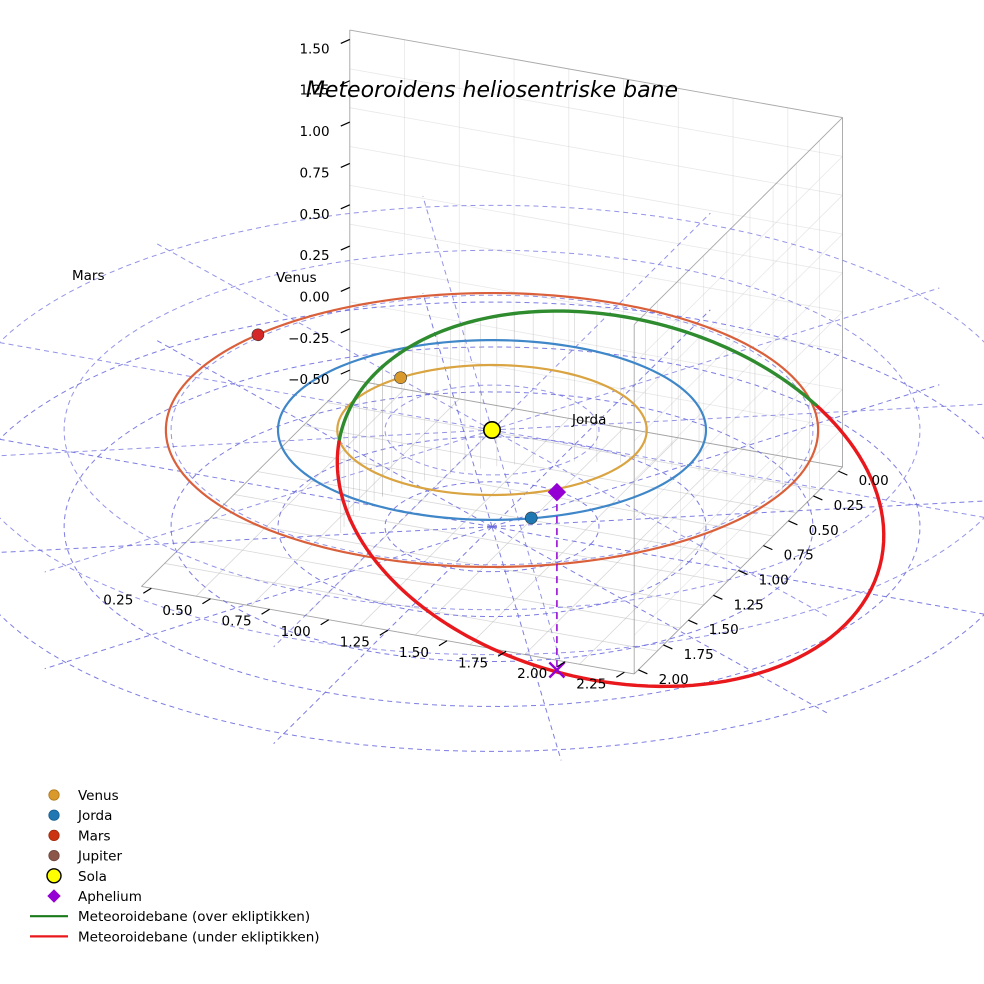 Image resolution: width=984 pixels, height=984 pixels. Describe the element at coordinates (98, 796) in the screenshot. I see `legend-label-0: Venus` at that location.